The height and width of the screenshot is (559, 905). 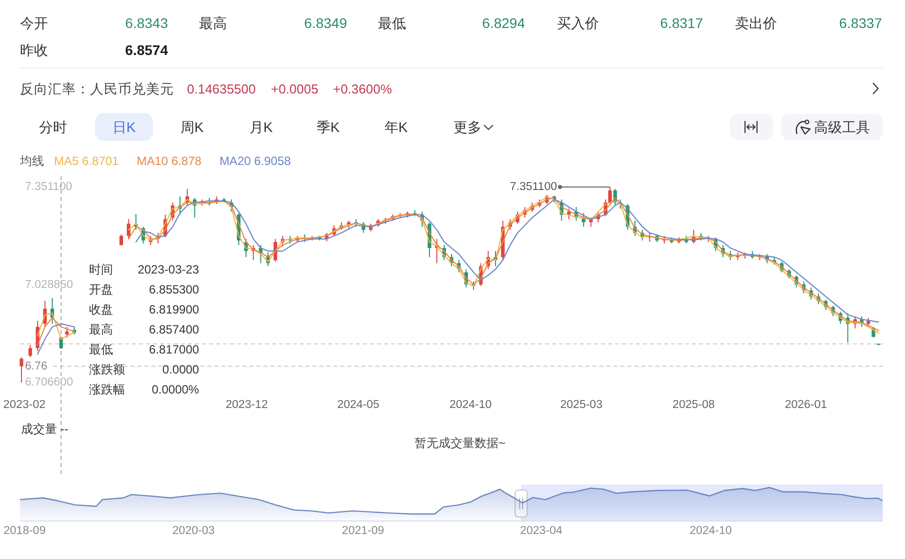 What do you see at coordinates (169, 269) in the screenshot?
I see `annotation: 2023-03-23` at bounding box center [169, 269].